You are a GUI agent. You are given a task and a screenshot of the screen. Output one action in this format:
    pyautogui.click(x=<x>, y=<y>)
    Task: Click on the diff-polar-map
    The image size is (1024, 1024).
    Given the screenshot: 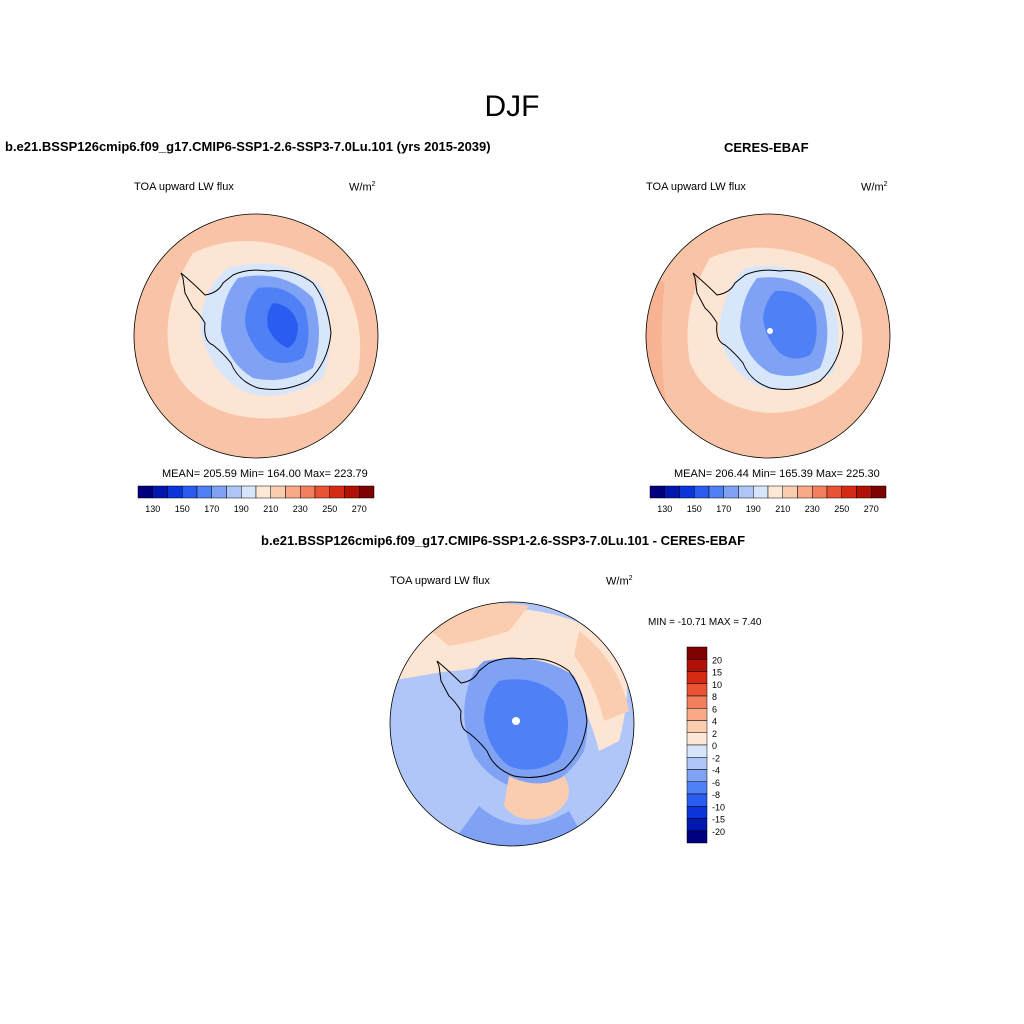 What is the action you would take?
    pyautogui.click(x=512, y=724)
    